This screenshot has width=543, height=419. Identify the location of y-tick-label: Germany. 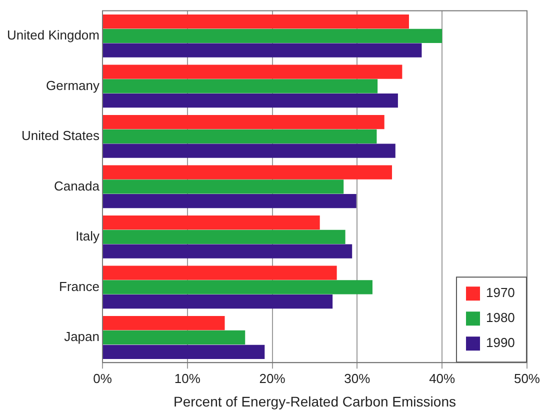
(73, 85).